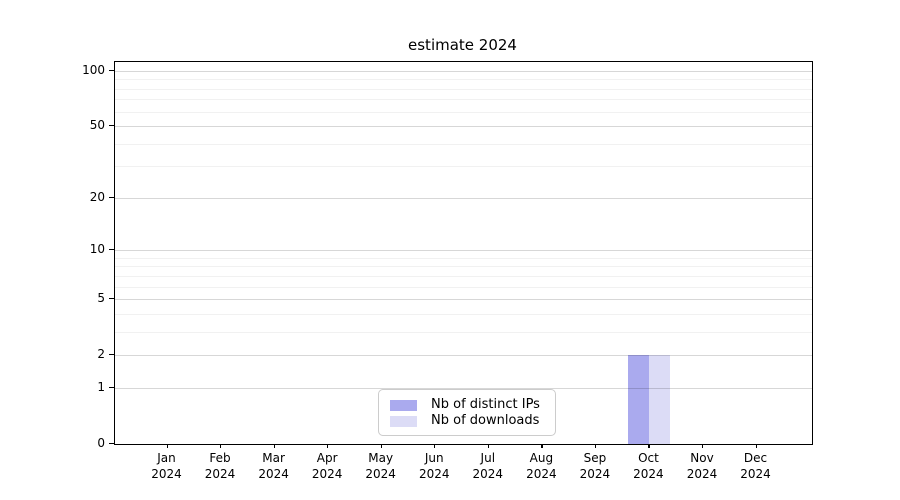  What do you see at coordinates (648, 466) in the screenshot?
I see `x-axis-tick-label: Oct 2024` at bounding box center [648, 466].